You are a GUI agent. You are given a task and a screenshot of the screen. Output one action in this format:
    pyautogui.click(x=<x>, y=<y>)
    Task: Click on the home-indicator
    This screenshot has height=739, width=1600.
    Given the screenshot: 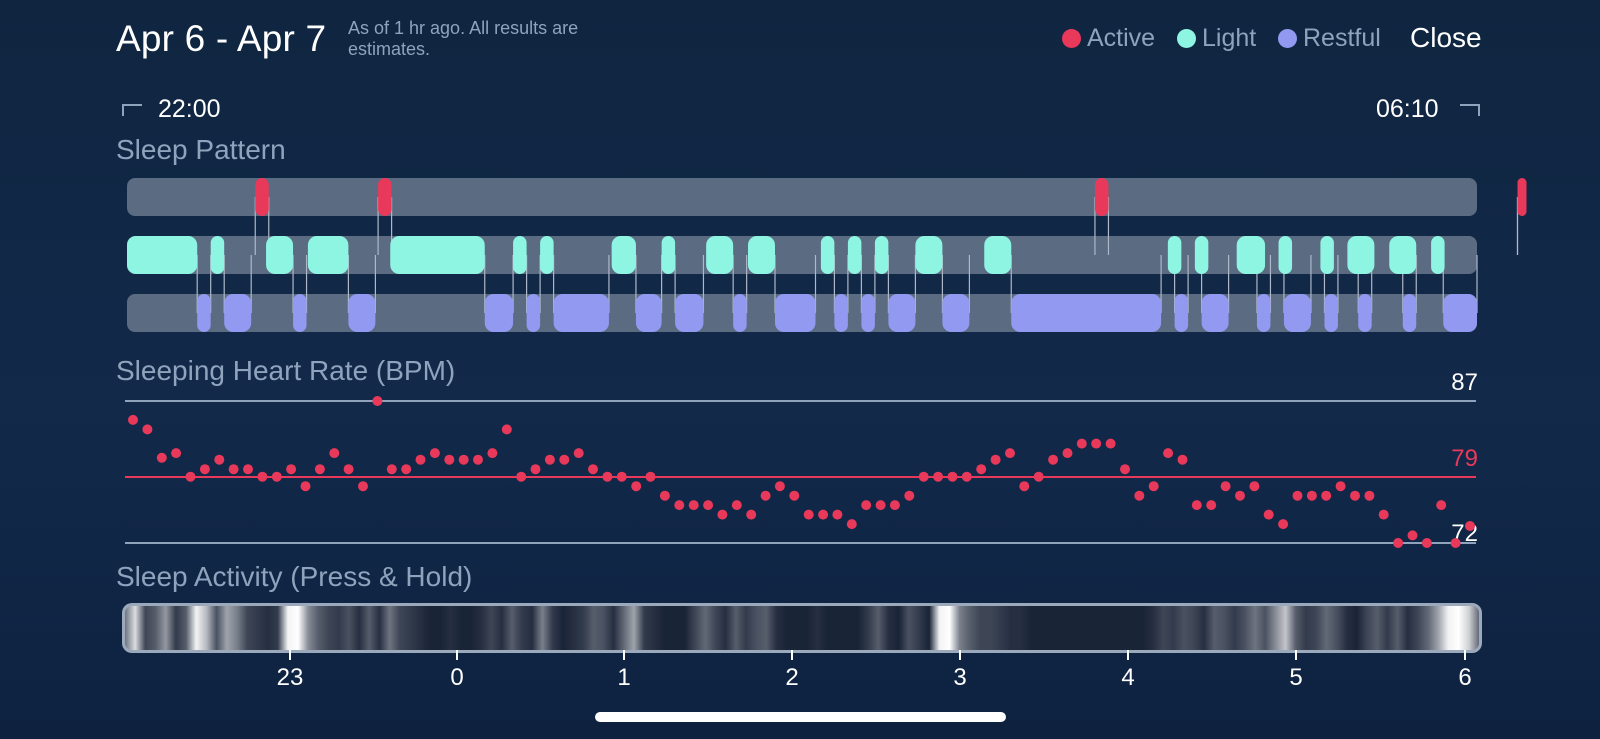 What is the action you would take?
    pyautogui.click(x=800, y=717)
    